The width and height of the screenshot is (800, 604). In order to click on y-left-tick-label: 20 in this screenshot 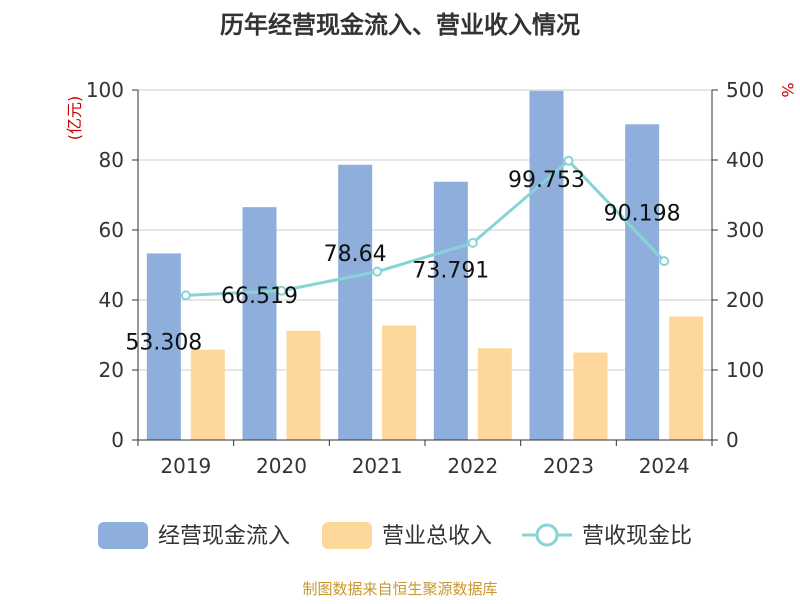, I will do `click(111, 370)`.